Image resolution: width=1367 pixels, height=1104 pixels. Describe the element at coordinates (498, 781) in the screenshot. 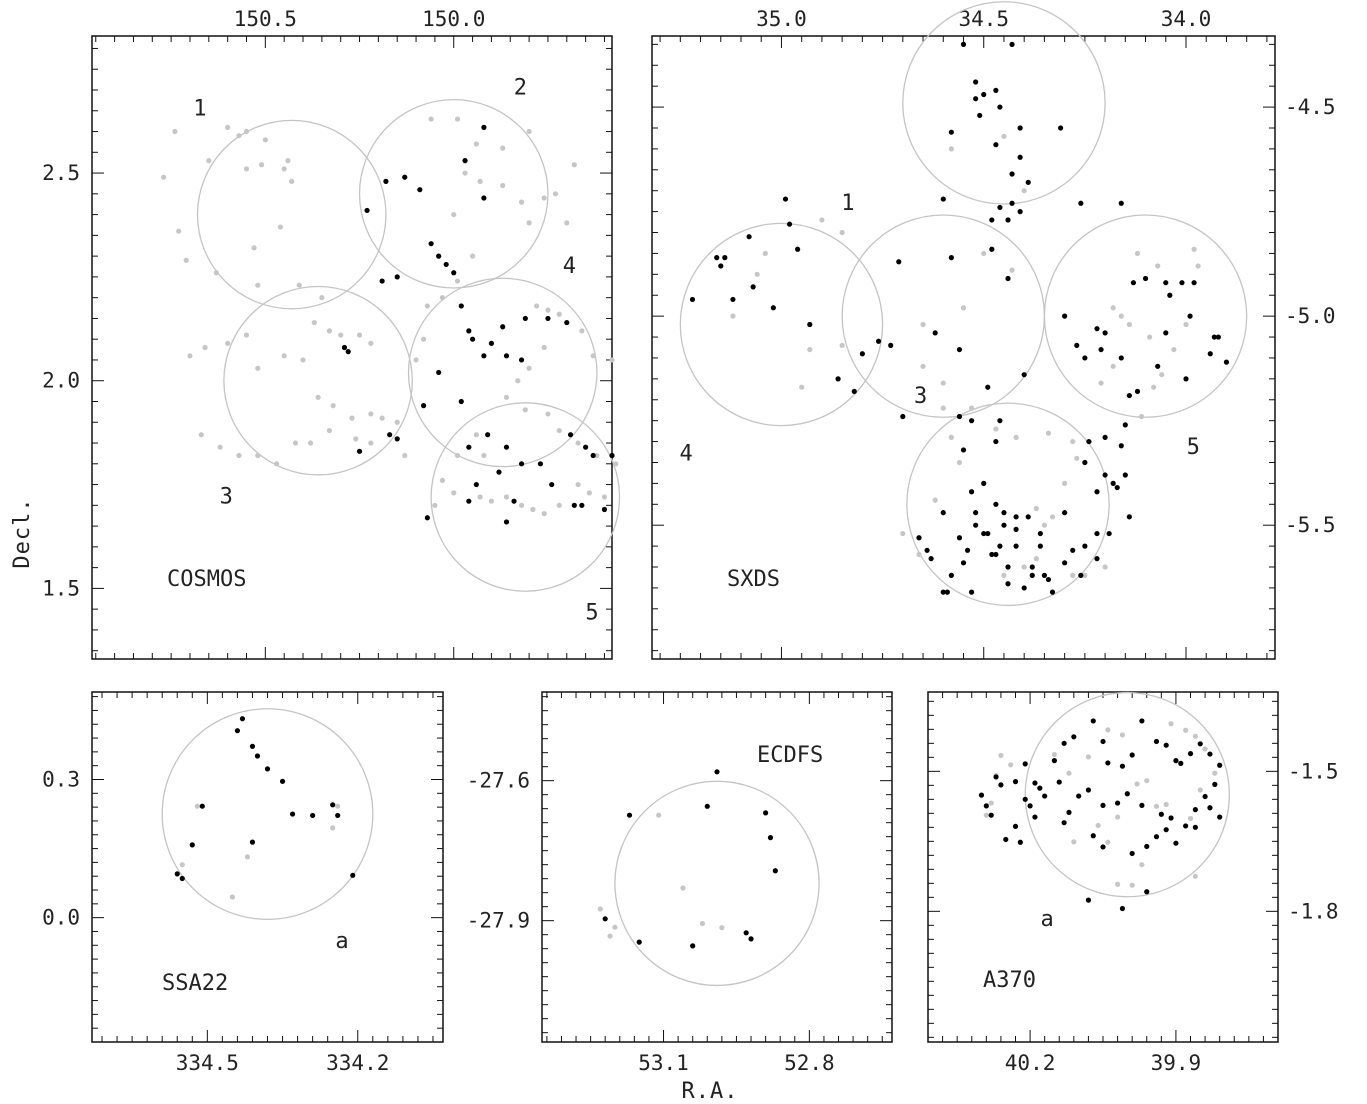

I see `y-tick-label: -27.6` at that location.